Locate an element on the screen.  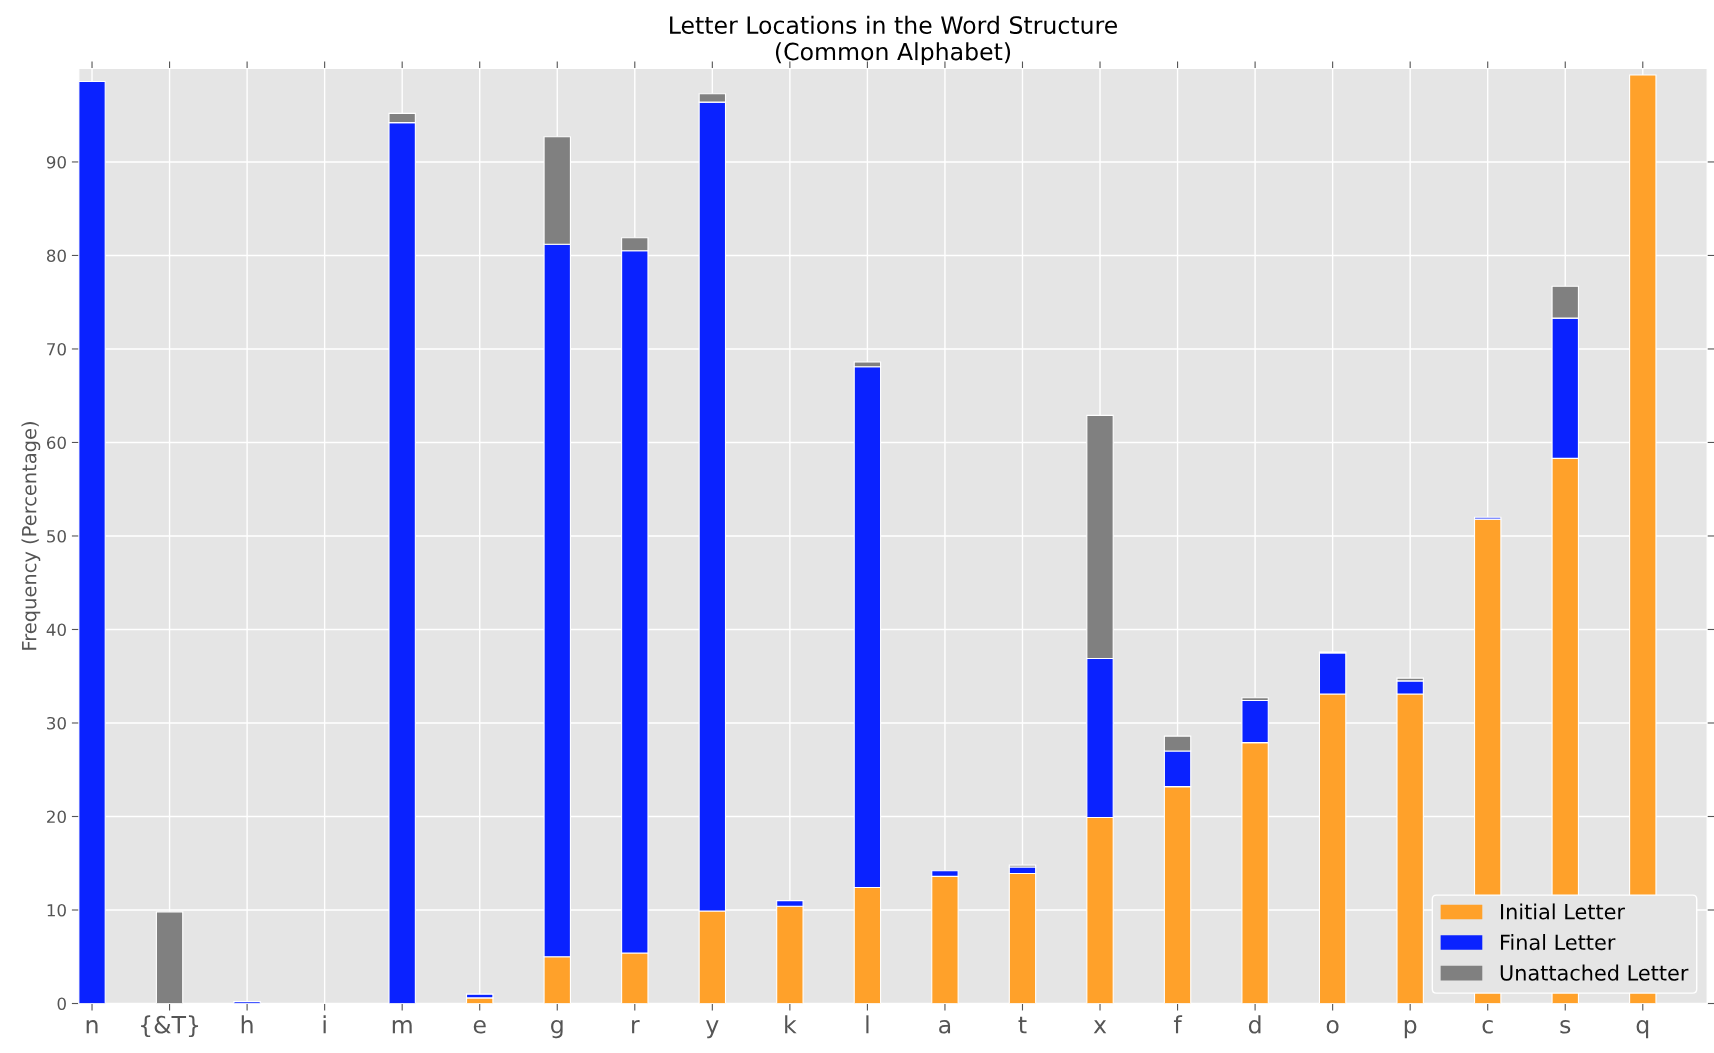
x-tick-label: q is located at coordinates (1642, 1029).